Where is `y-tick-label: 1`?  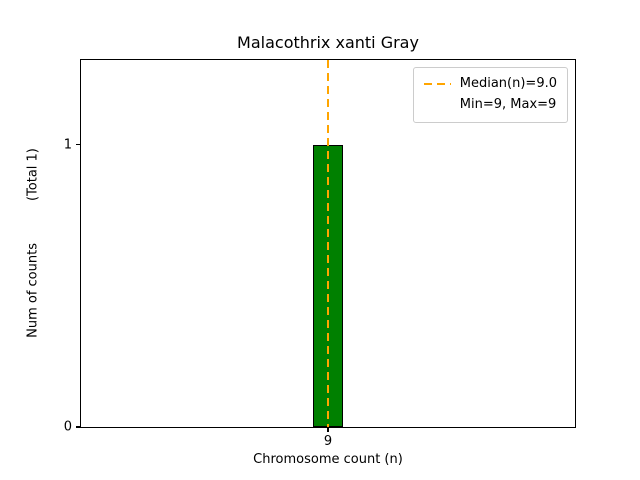 y-tick-label: 1 is located at coordinates (67, 145).